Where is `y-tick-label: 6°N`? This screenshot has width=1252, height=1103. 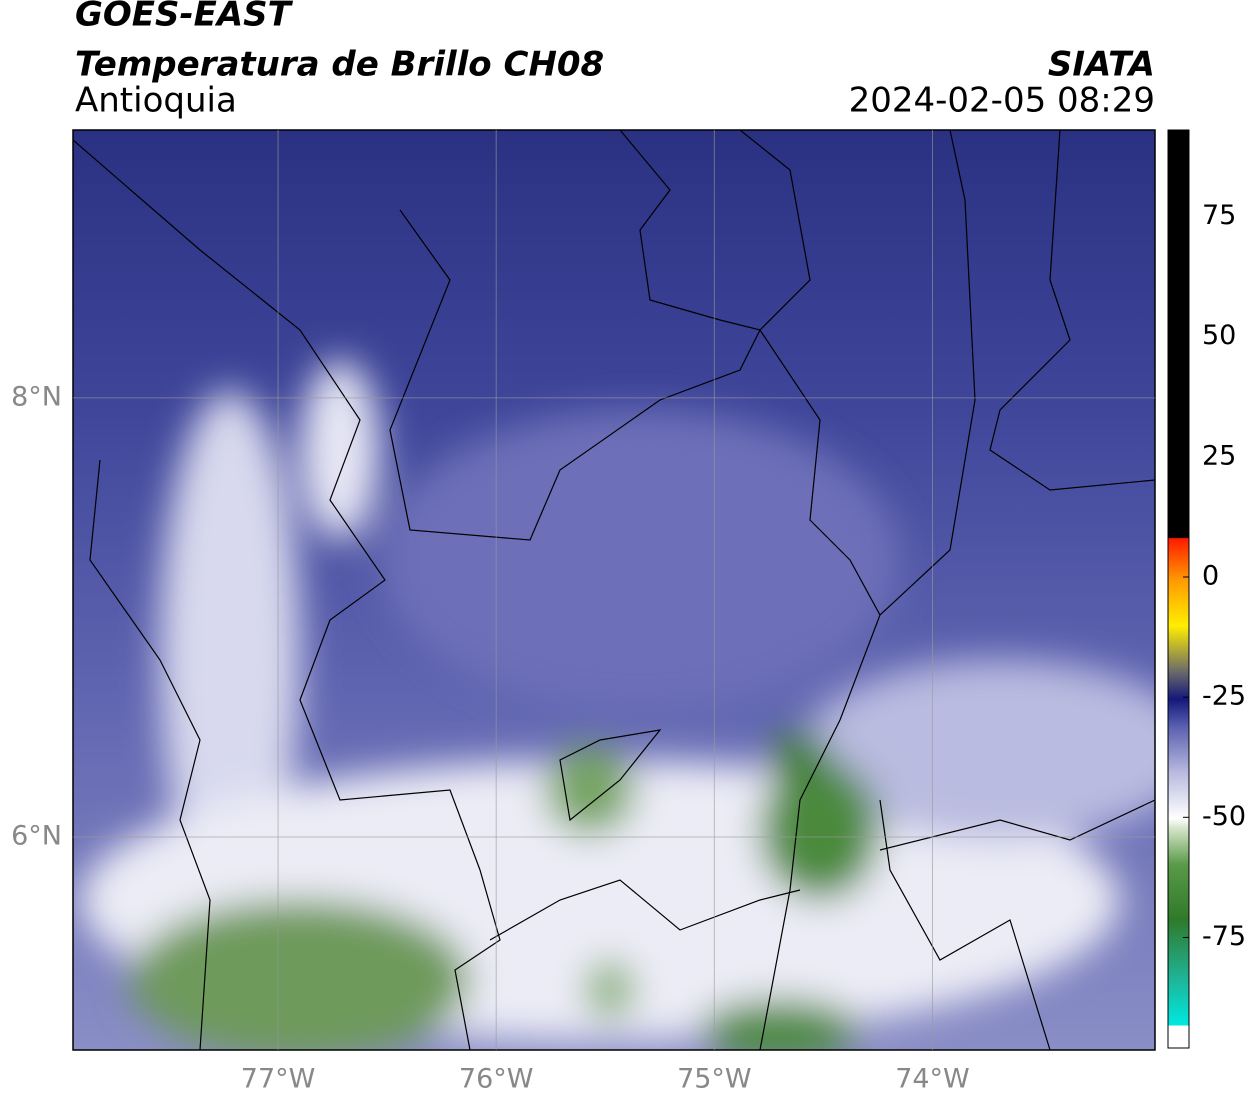 y-tick-label: 6°N is located at coordinates (36, 836).